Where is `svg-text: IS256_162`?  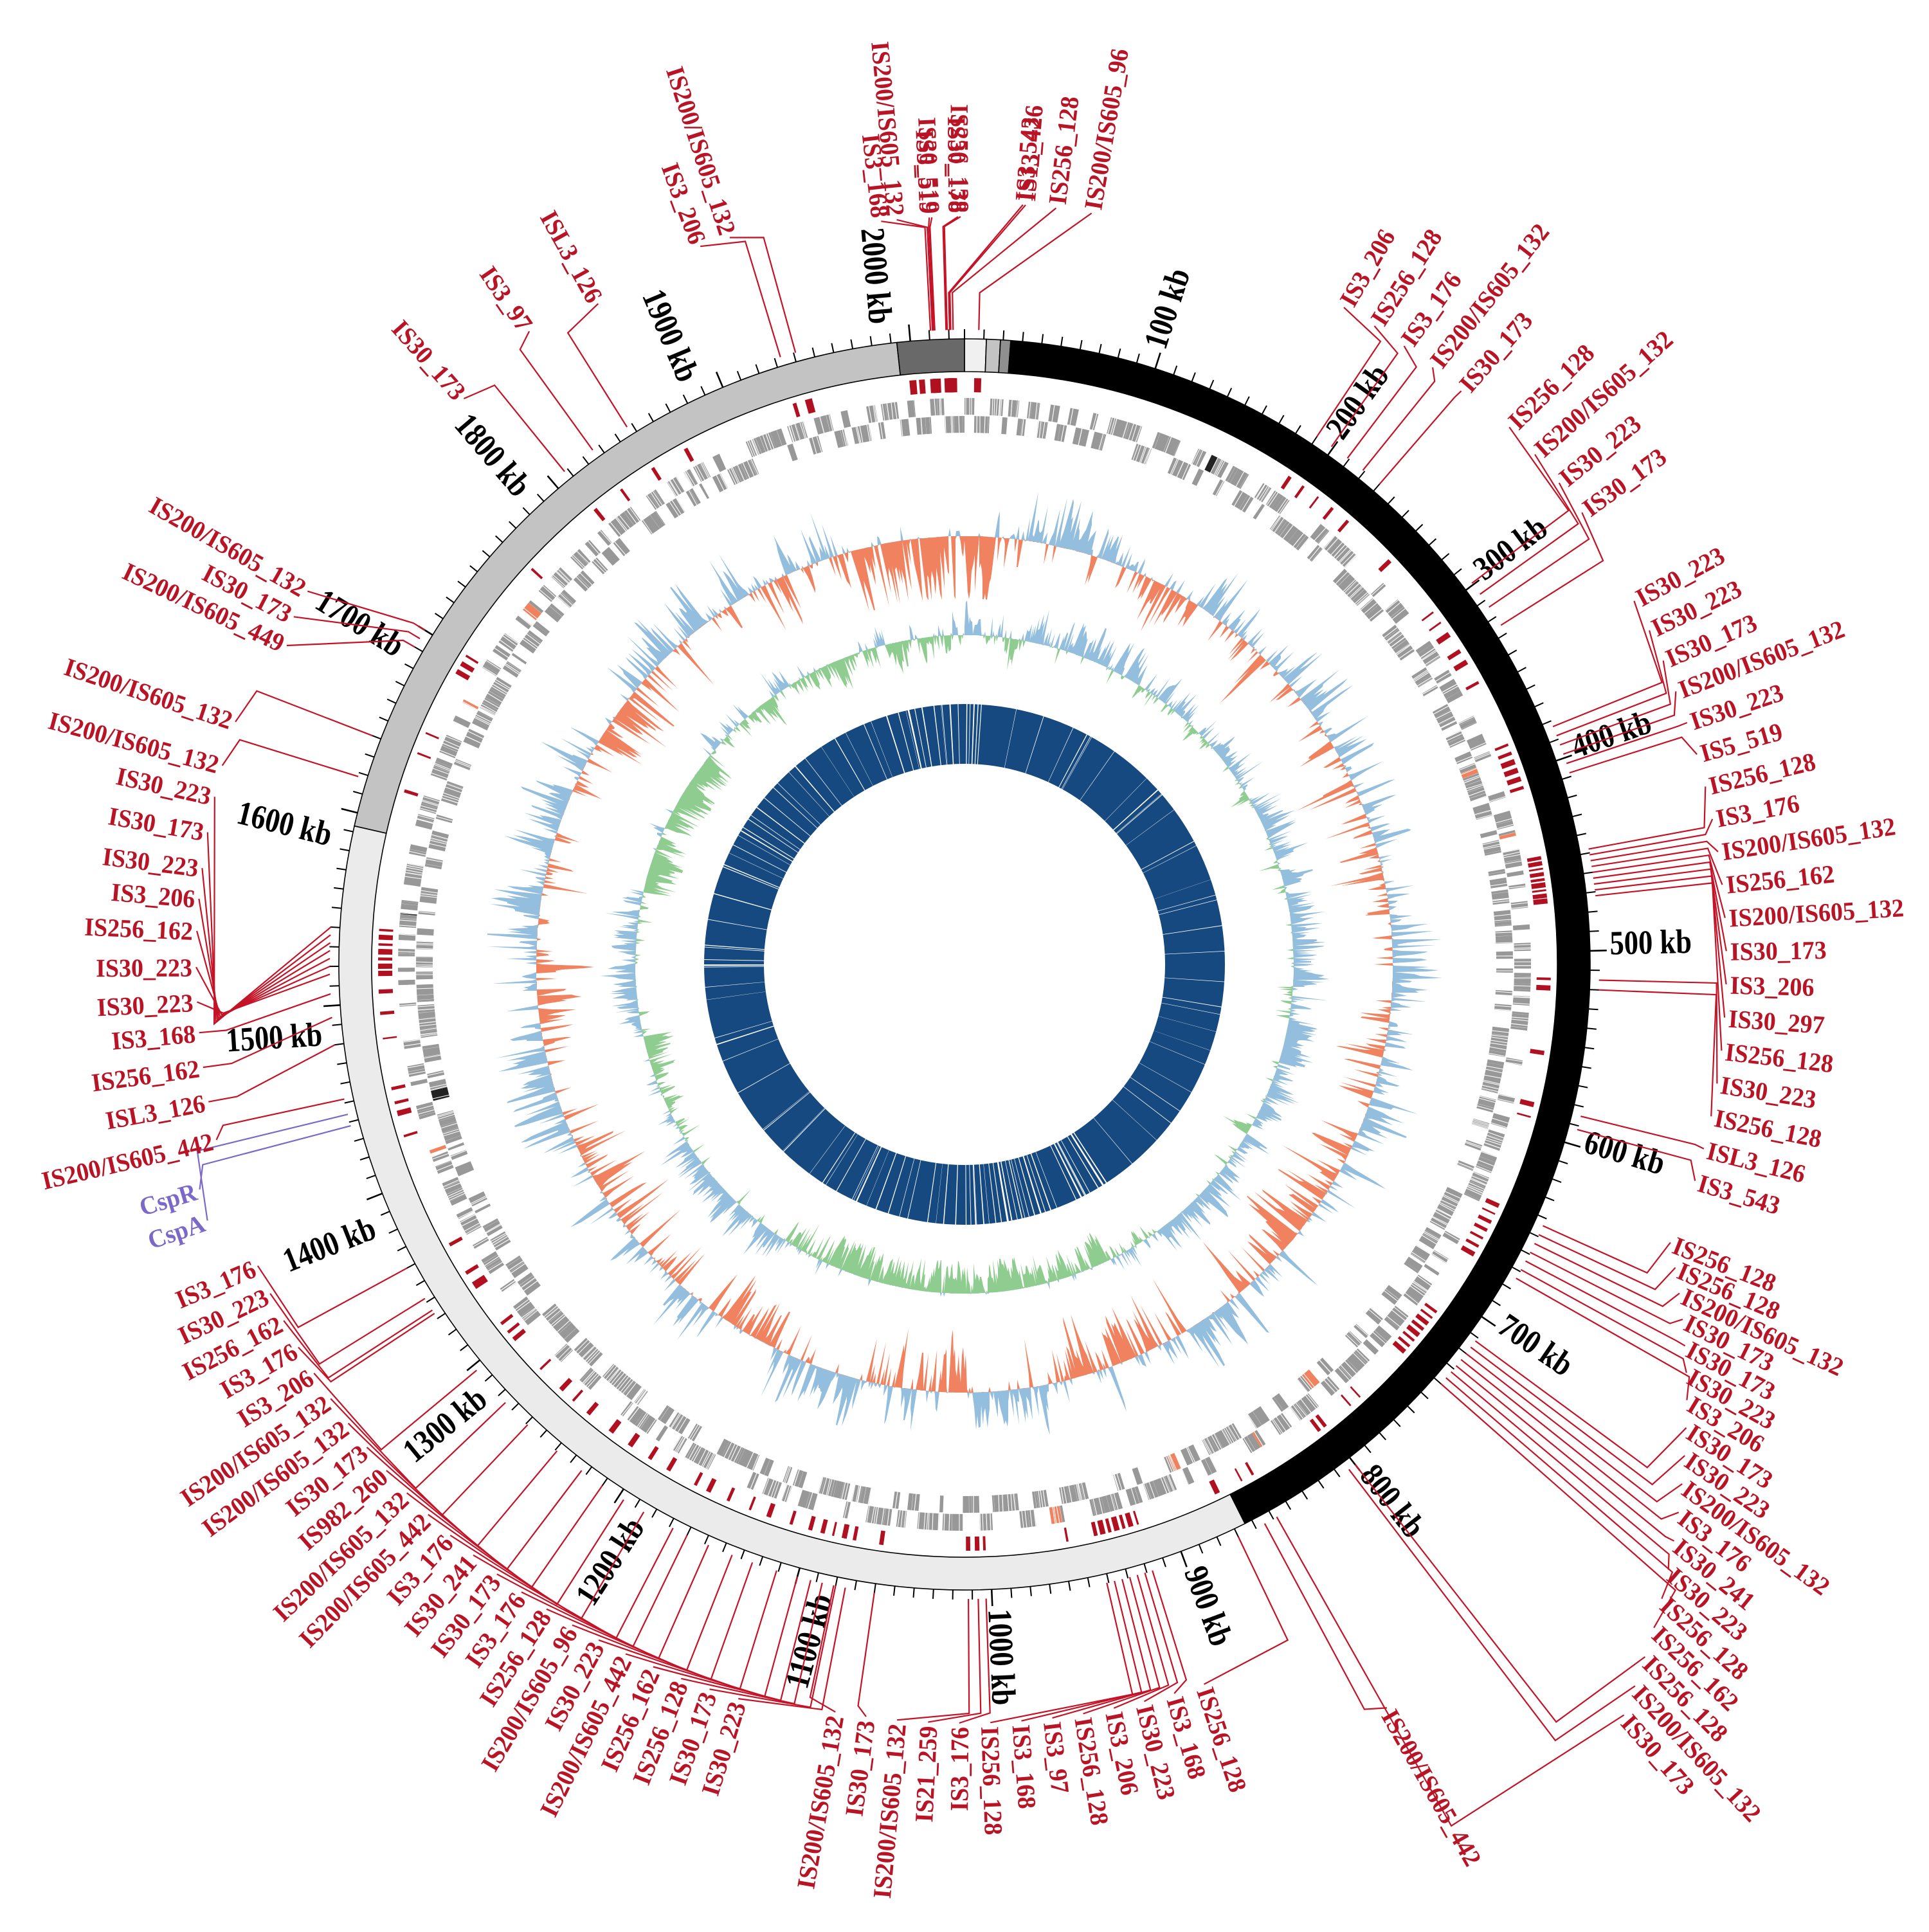 svg-text: IS256_162 is located at coordinates (139, 929).